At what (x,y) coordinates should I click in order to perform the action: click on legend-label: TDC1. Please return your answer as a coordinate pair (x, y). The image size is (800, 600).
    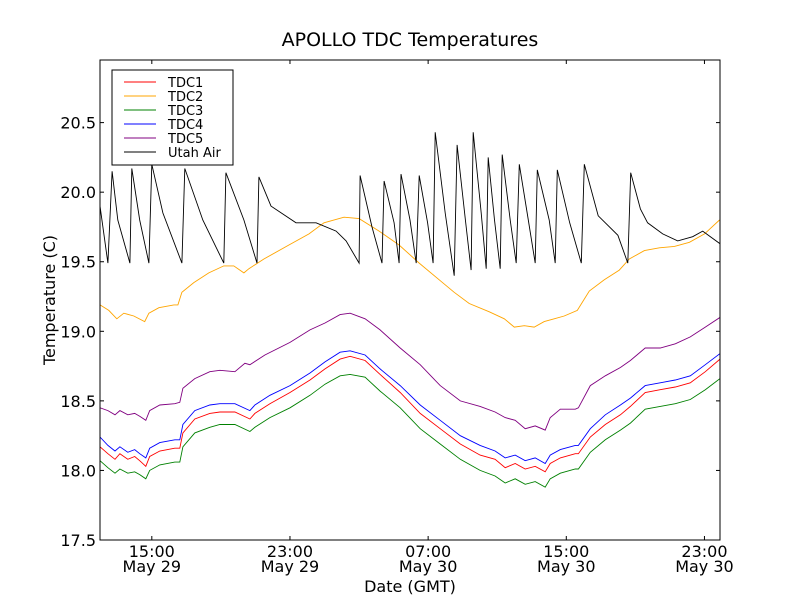
    Looking at the image, I should click on (185, 83).